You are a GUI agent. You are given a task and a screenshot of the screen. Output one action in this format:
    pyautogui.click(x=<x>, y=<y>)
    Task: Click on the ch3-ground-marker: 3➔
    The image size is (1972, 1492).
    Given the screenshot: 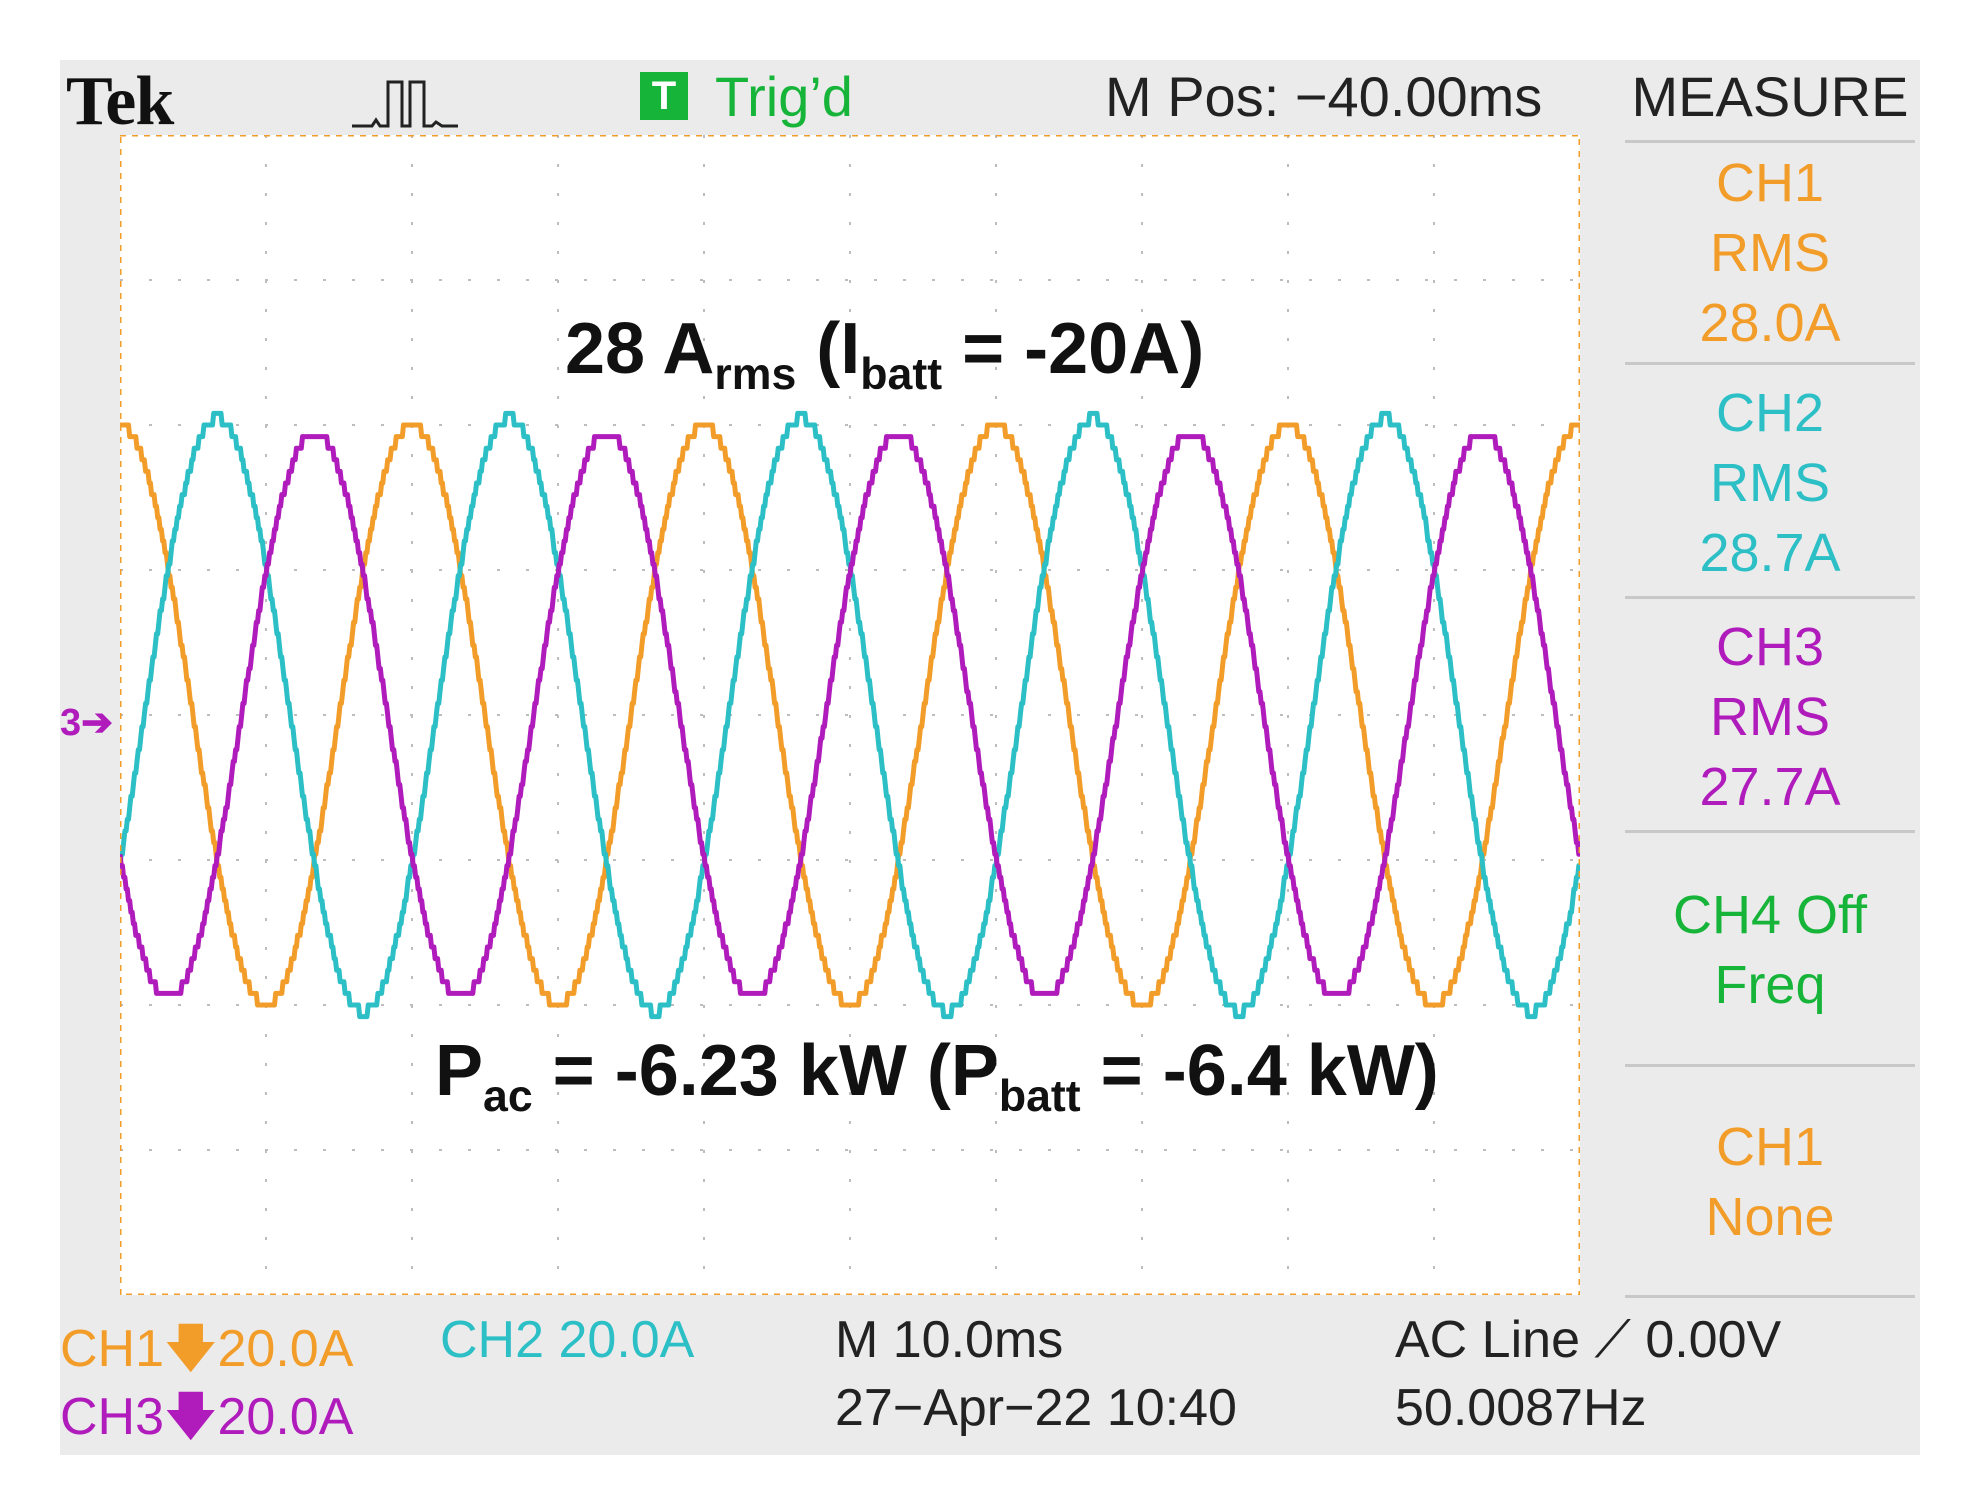 What is the action you would take?
    pyautogui.click(x=86, y=723)
    